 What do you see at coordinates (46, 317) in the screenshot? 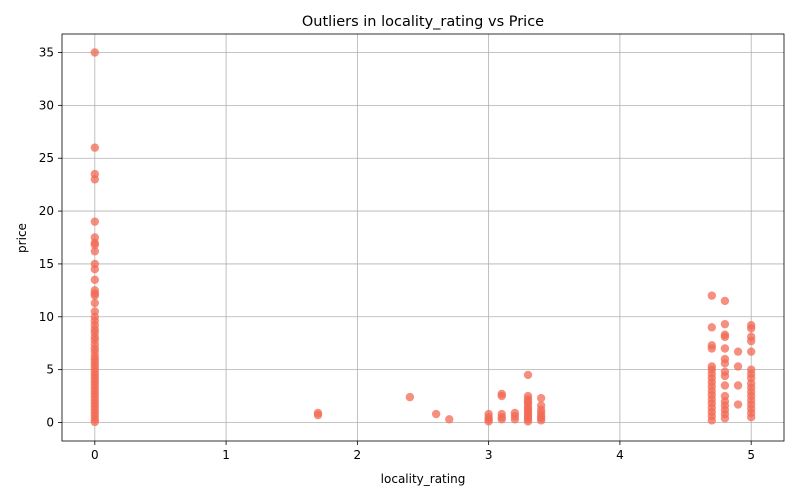
I see `y-tick-label: 10` at bounding box center [46, 317].